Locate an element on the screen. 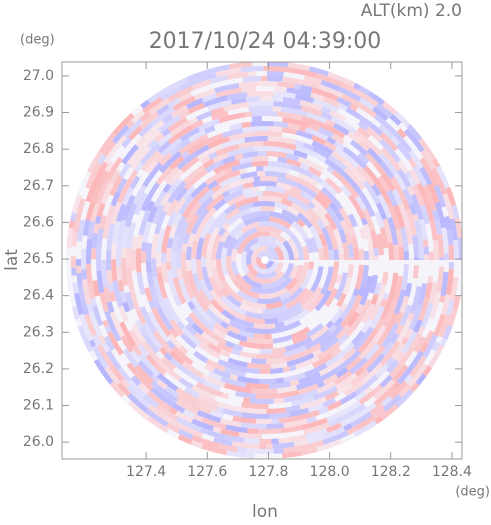 The image size is (491, 525). y-unit: (deg) is located at coordinates (37, 40).